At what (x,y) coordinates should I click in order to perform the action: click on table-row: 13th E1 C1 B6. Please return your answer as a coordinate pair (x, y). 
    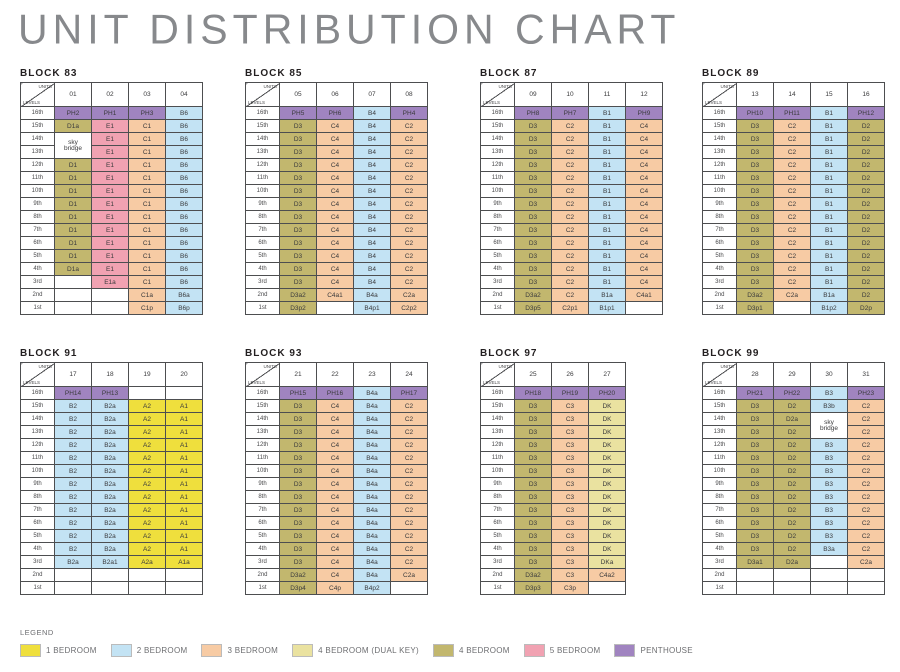
    Looking at the image, I should click on (111, 152).